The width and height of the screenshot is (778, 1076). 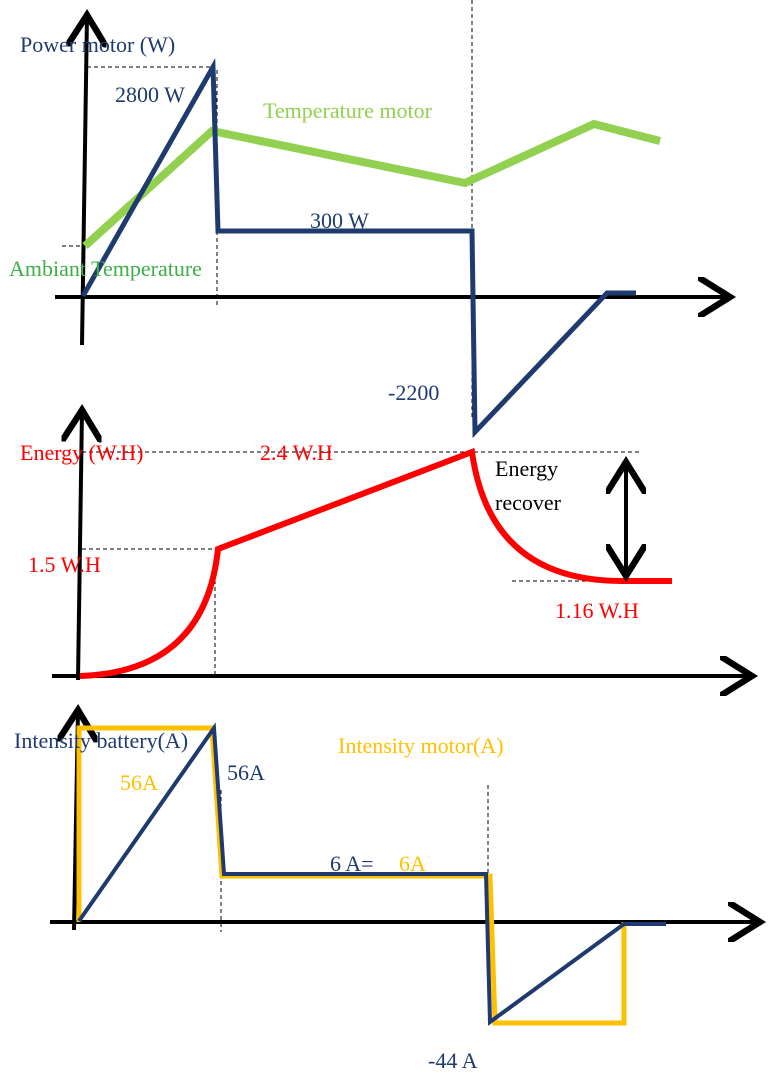 I want to click on energy-title: Energy (W.H), so click(x=81, y=452).